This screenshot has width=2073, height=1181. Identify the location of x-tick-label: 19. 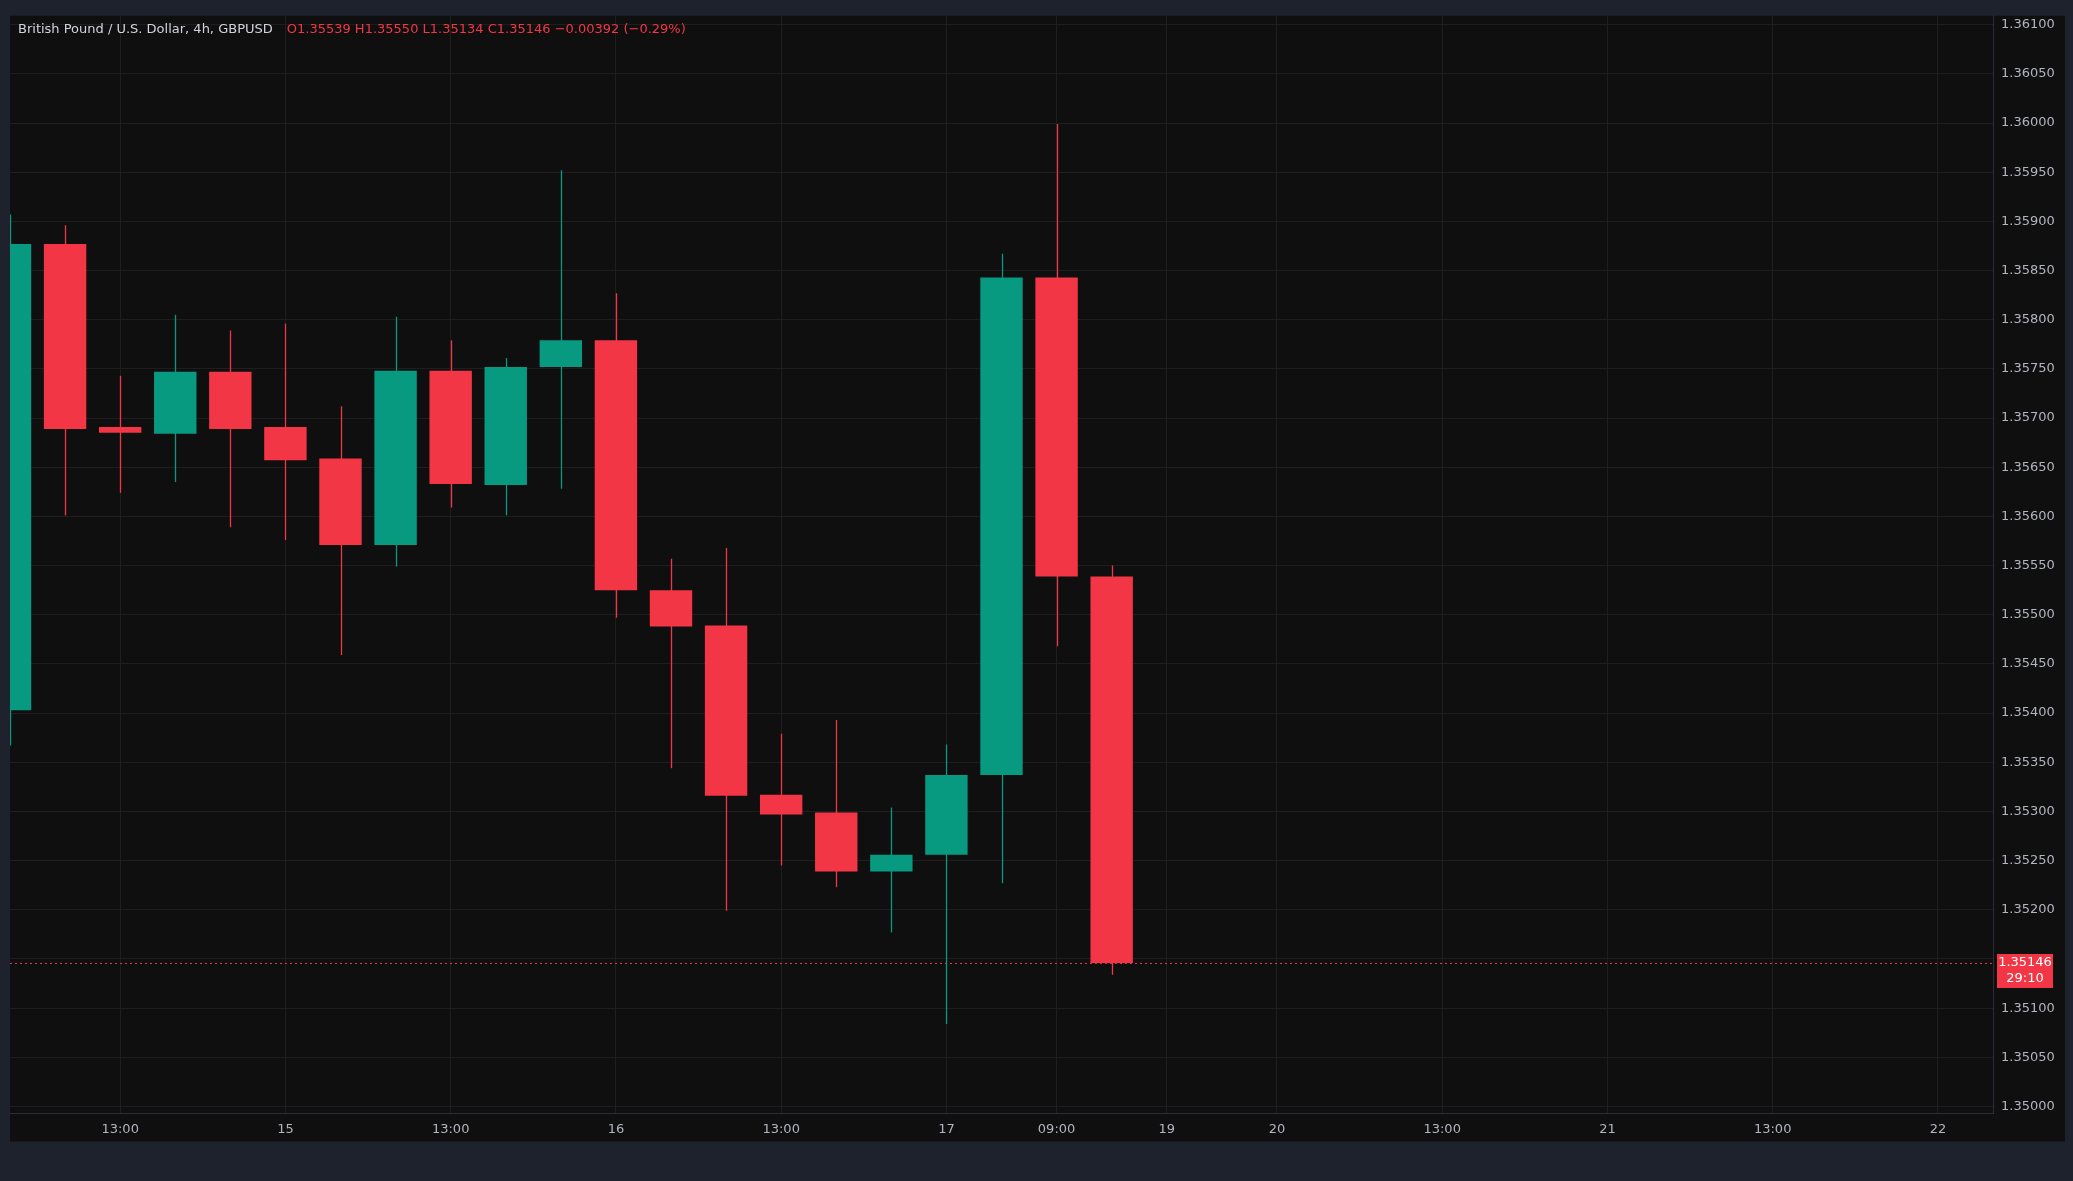
(1167, 1128).